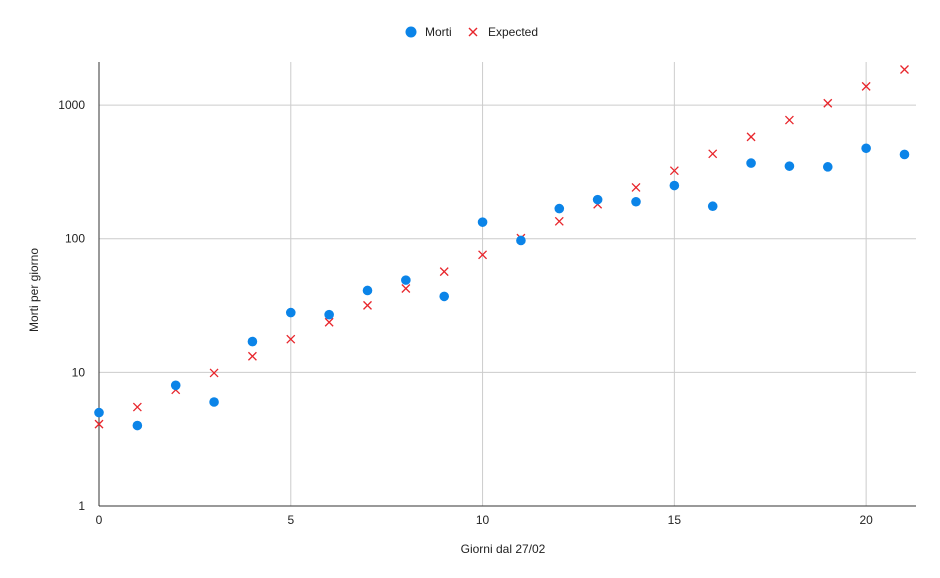 The height and width of the screenshot is (578, 940). I want to click on x-tick-labels: 0 5 10 15 20, so click(484, 520).